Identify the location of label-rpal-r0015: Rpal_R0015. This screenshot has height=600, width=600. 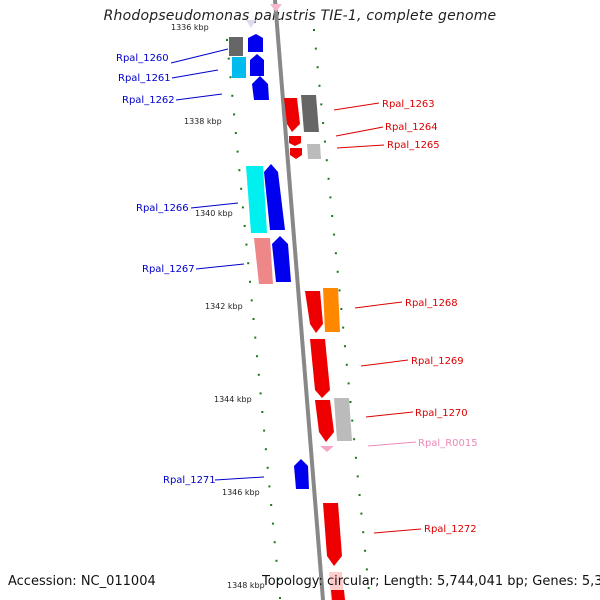
(448, 443).